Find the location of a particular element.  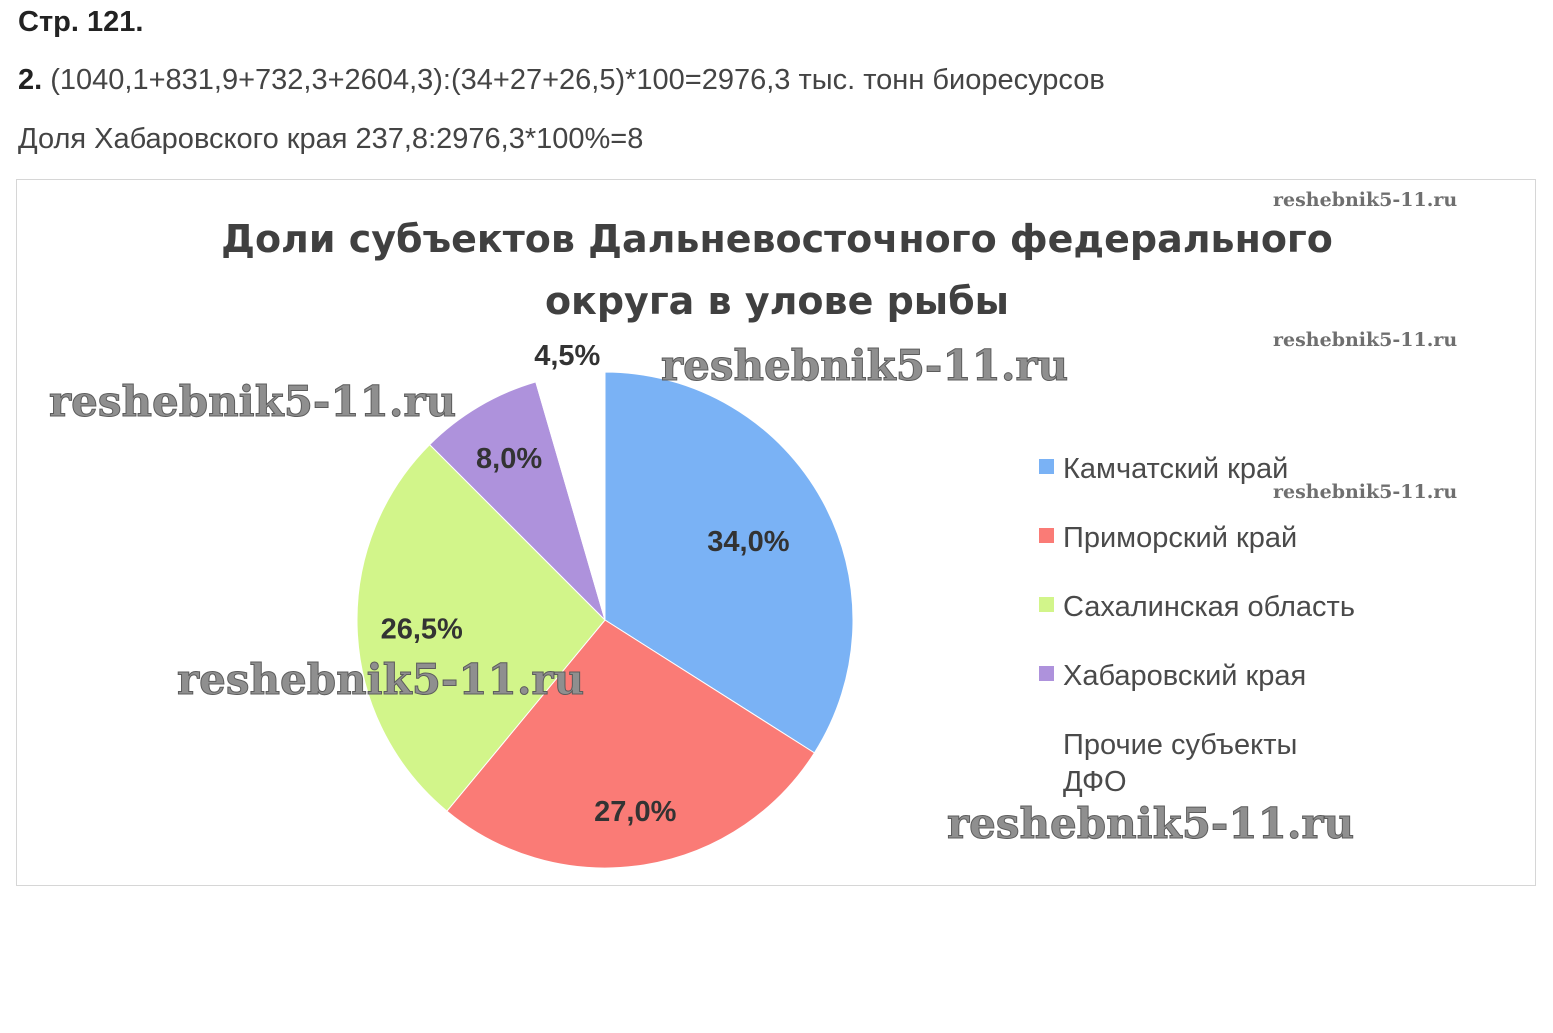

watermark-large-4: reshebnik5-11.ru is located at coordinates (1150, 823).